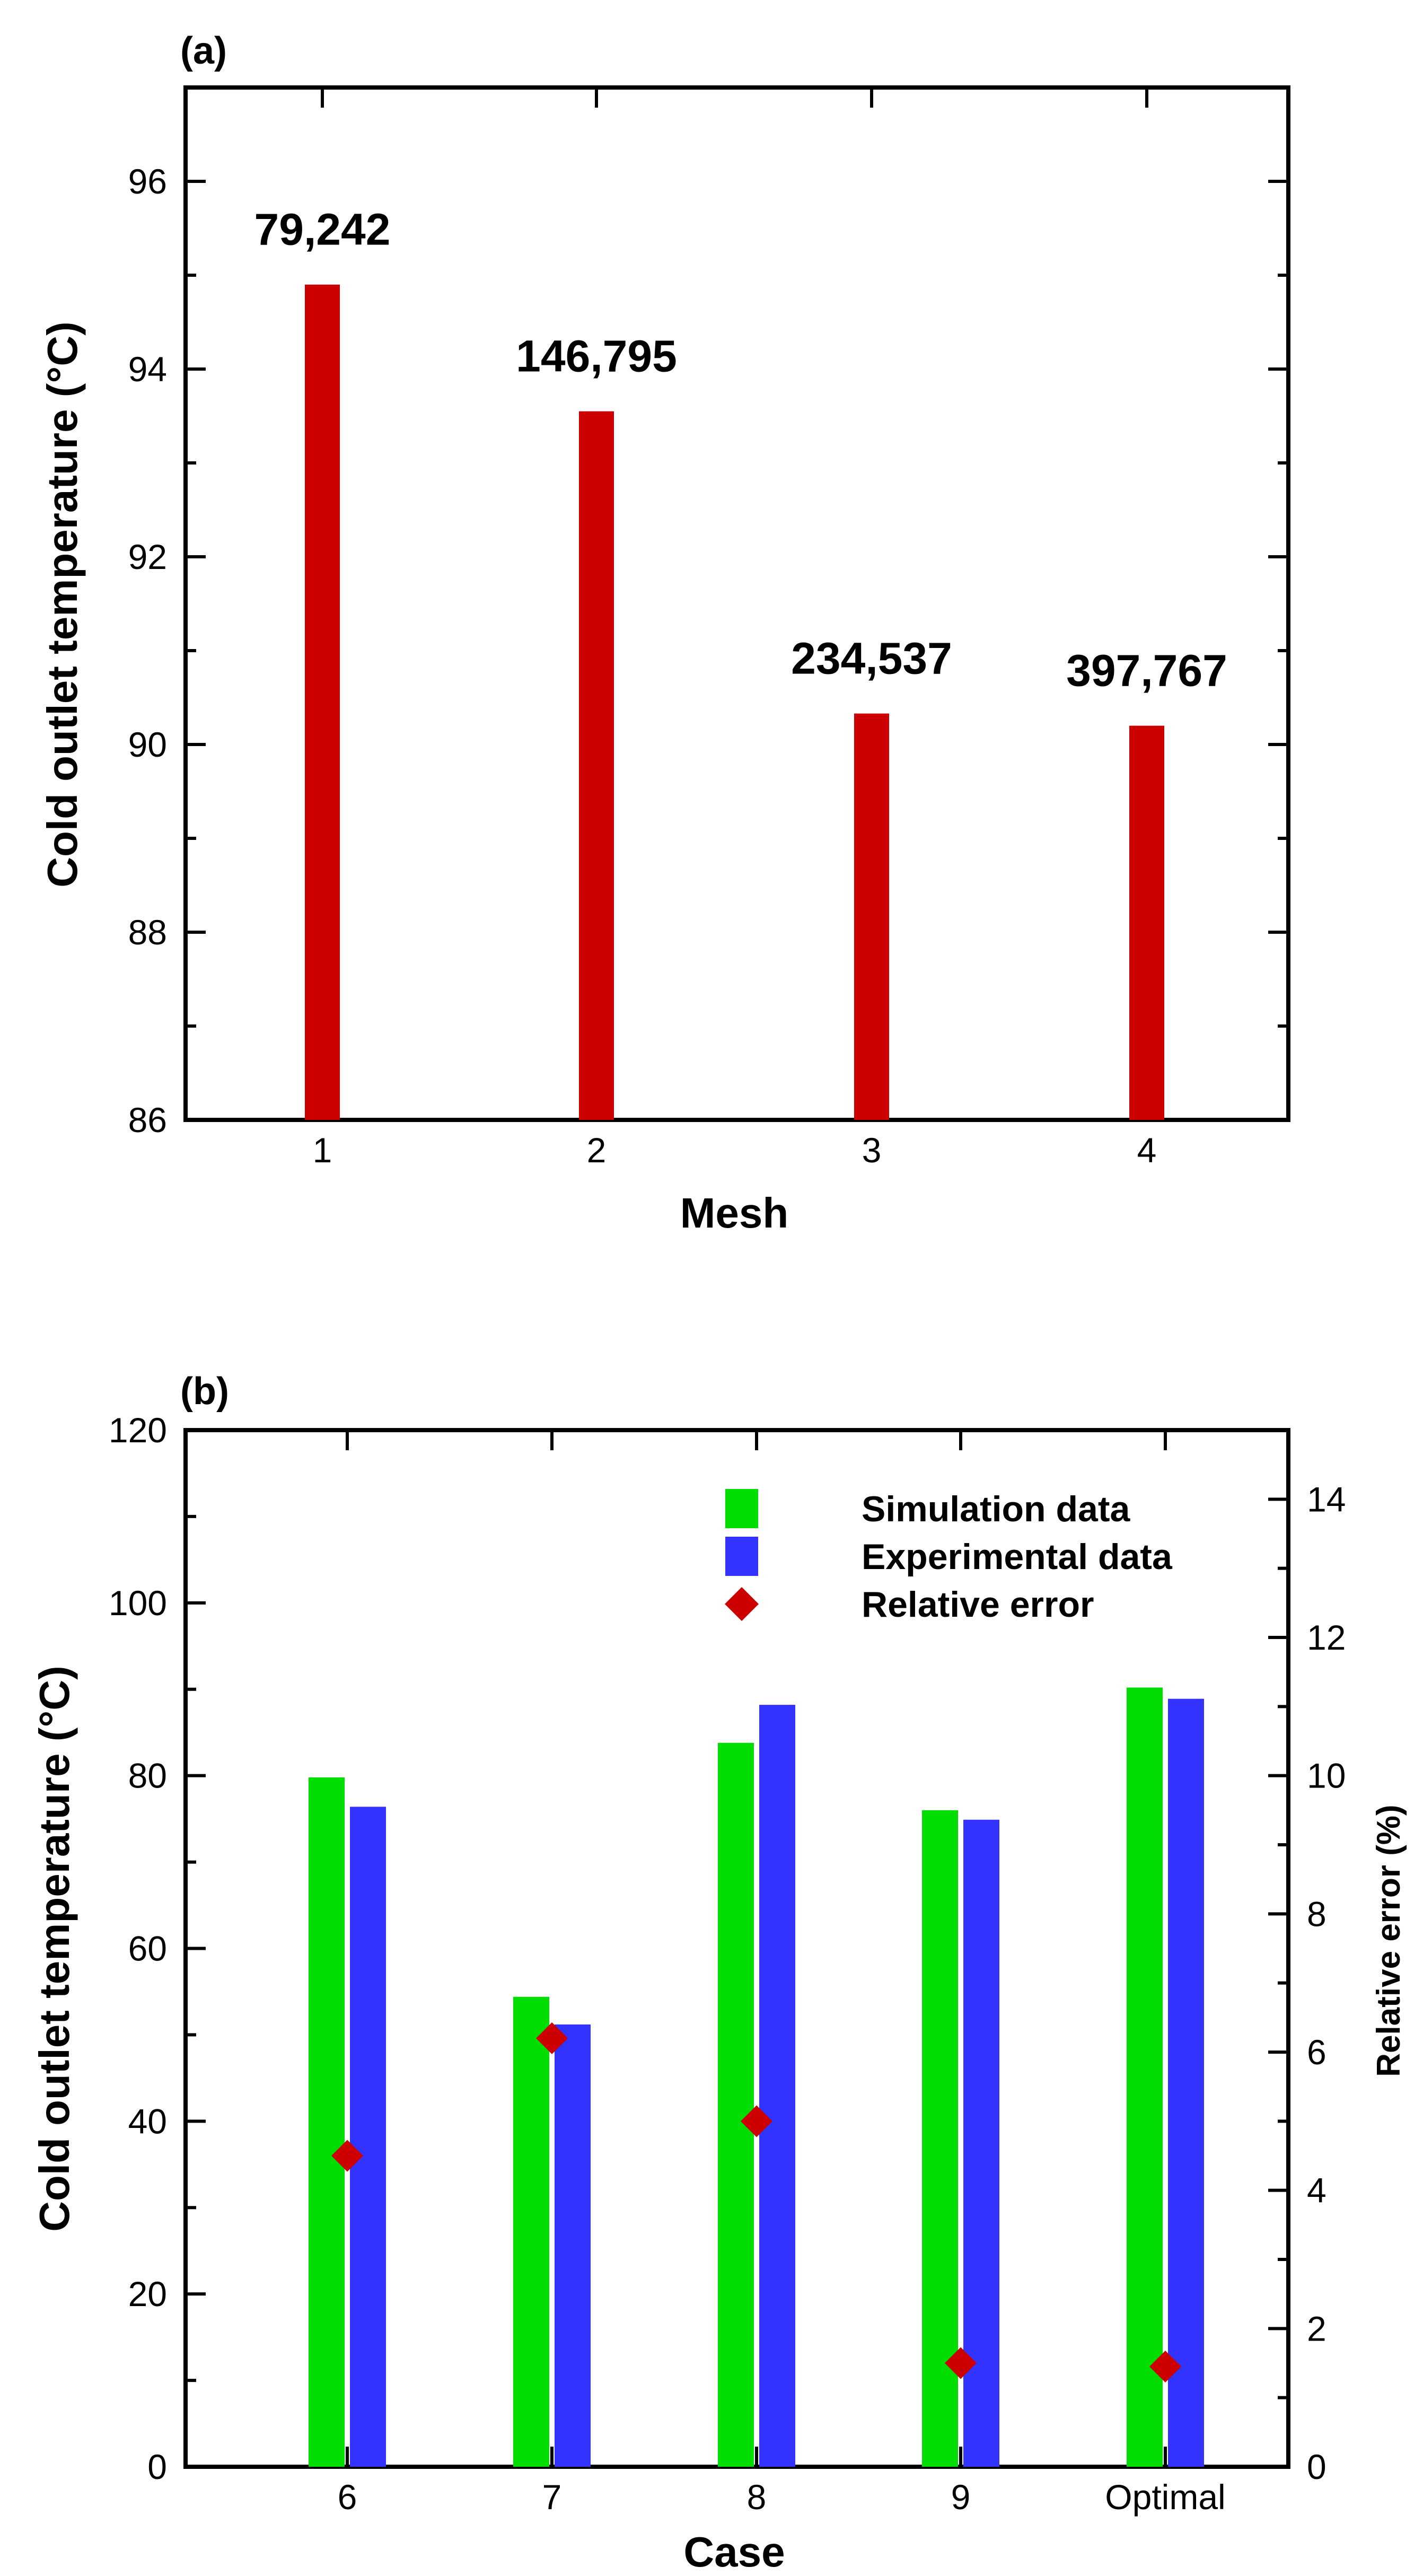 The width and height of the screenshot is (1423, 2576). Describe the element at coordinates (138, 1603) in the screenshot. I see `panel-b-y-tick-label: 100` at that location.